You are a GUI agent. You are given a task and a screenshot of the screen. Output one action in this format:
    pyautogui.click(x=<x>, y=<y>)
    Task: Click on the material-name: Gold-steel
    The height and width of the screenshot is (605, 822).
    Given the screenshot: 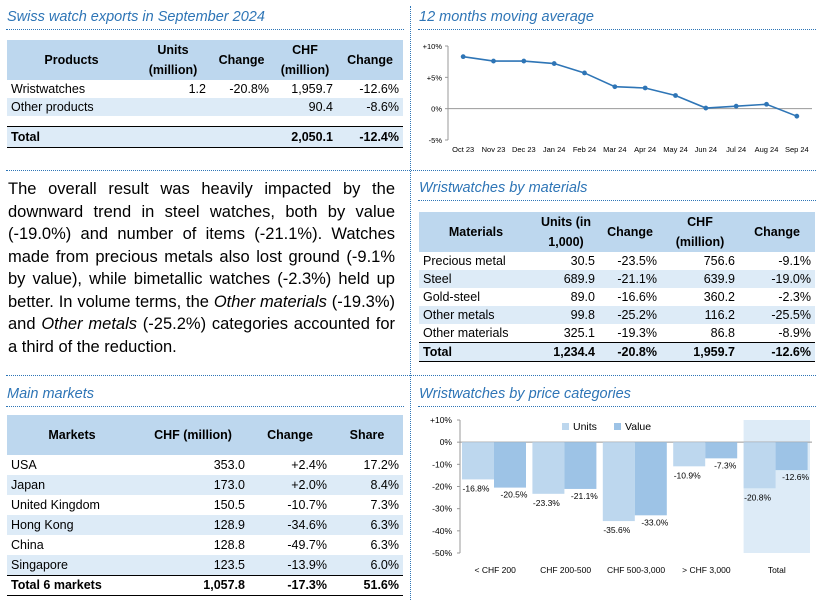 What is the action you would take?
    pyautogui.click(x=451, y=297)
    